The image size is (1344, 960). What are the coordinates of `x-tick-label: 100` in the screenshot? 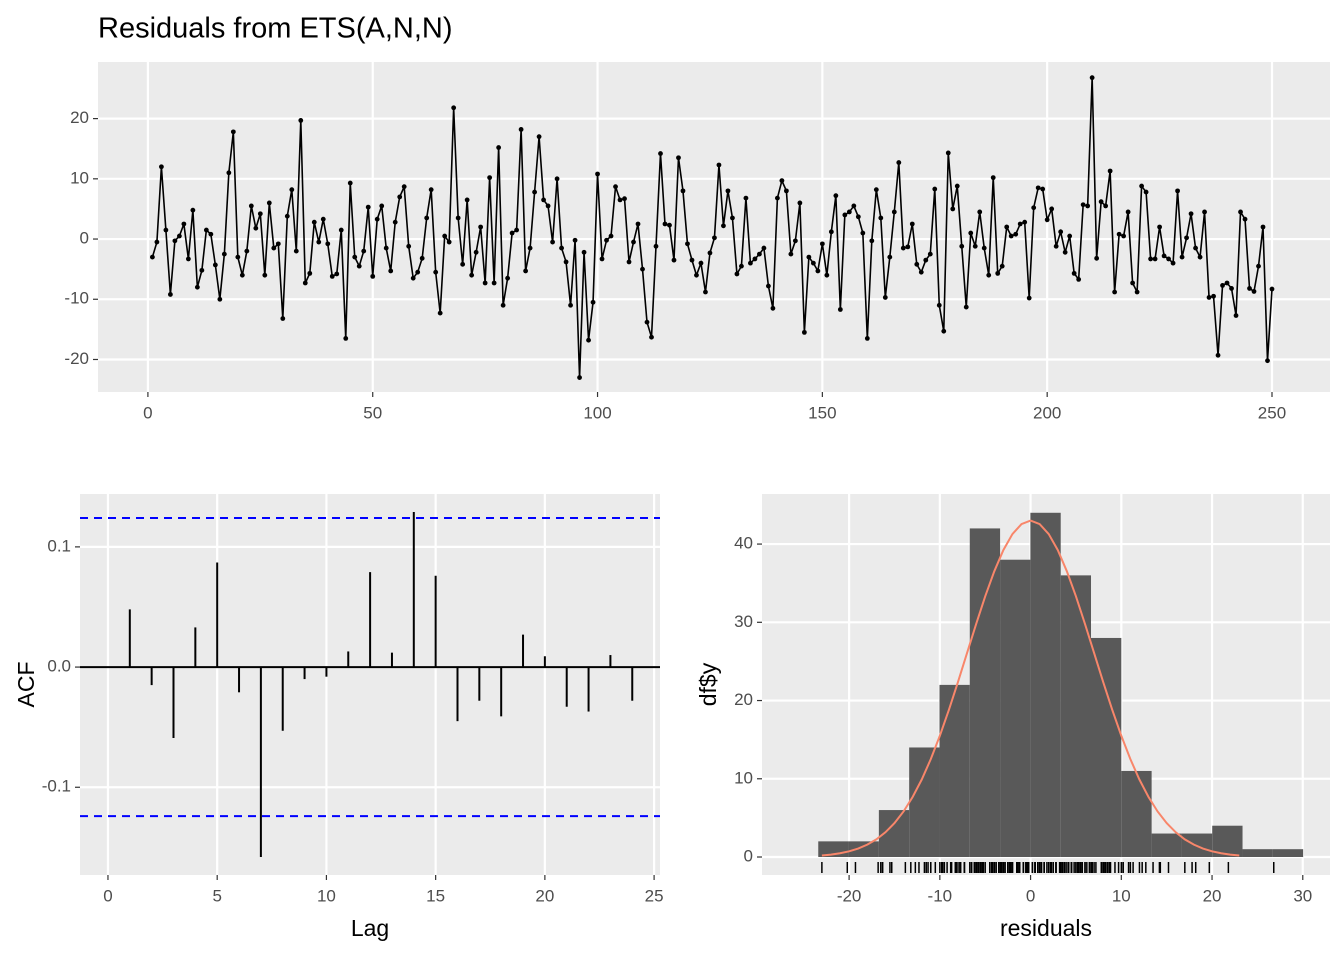 It's located at (597, 412).